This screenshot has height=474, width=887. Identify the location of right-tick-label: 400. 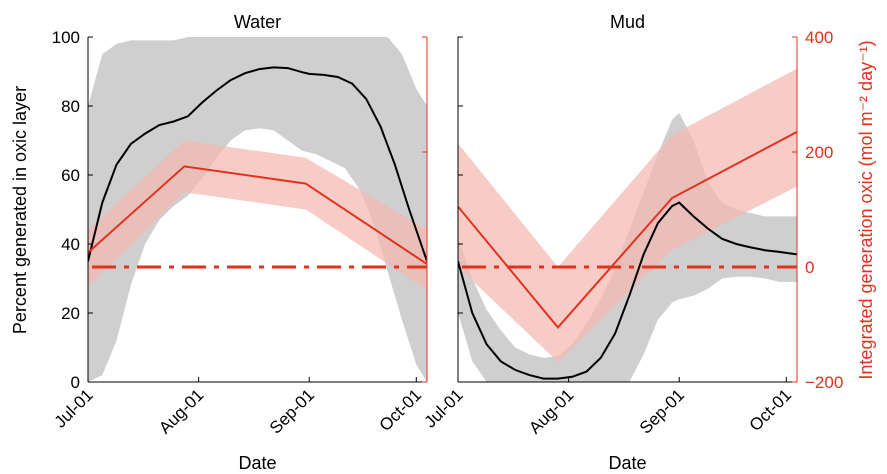
(819, 37).